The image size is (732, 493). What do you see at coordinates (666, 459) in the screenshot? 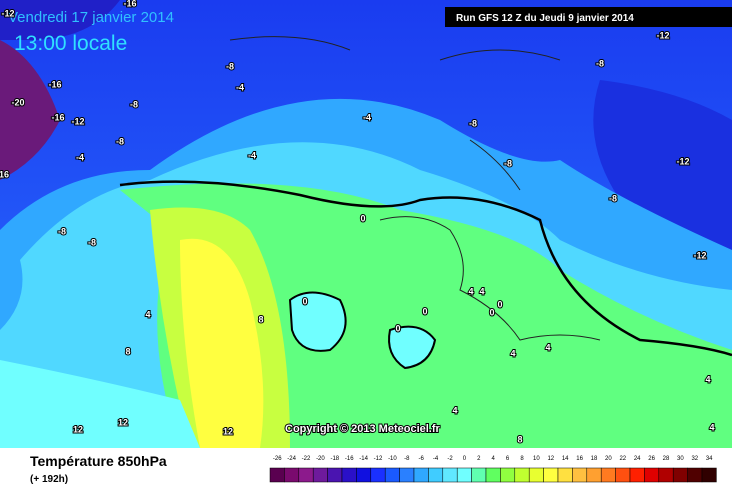
I see `legend-tick-label: 28` at bounding box center [666, 459].